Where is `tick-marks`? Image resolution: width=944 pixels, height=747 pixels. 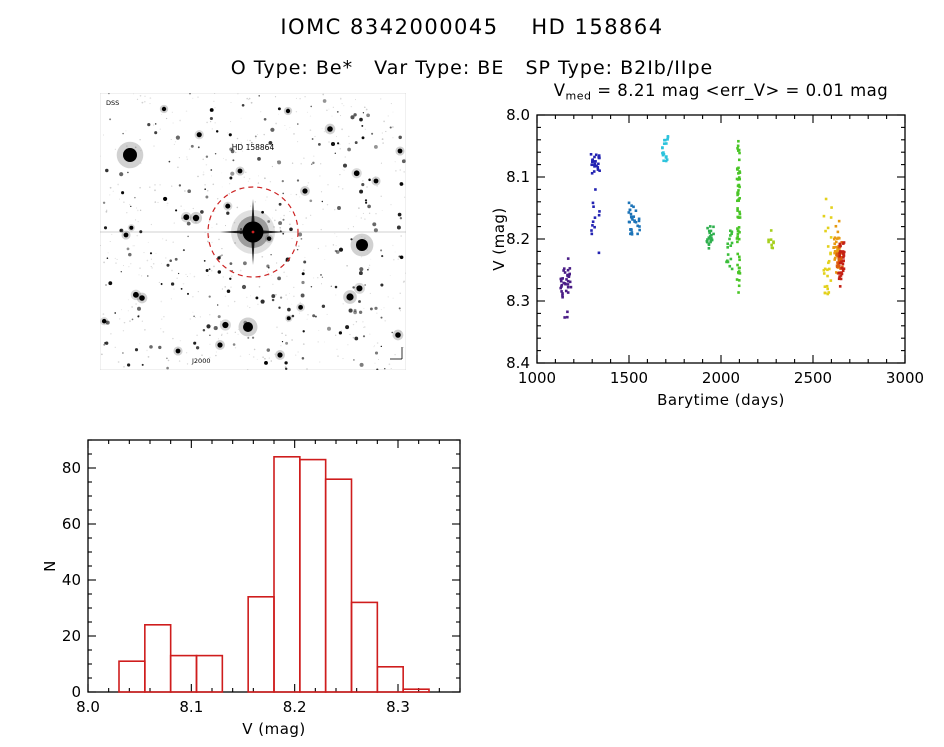 tick-marks is located at coordinates (721, 239).